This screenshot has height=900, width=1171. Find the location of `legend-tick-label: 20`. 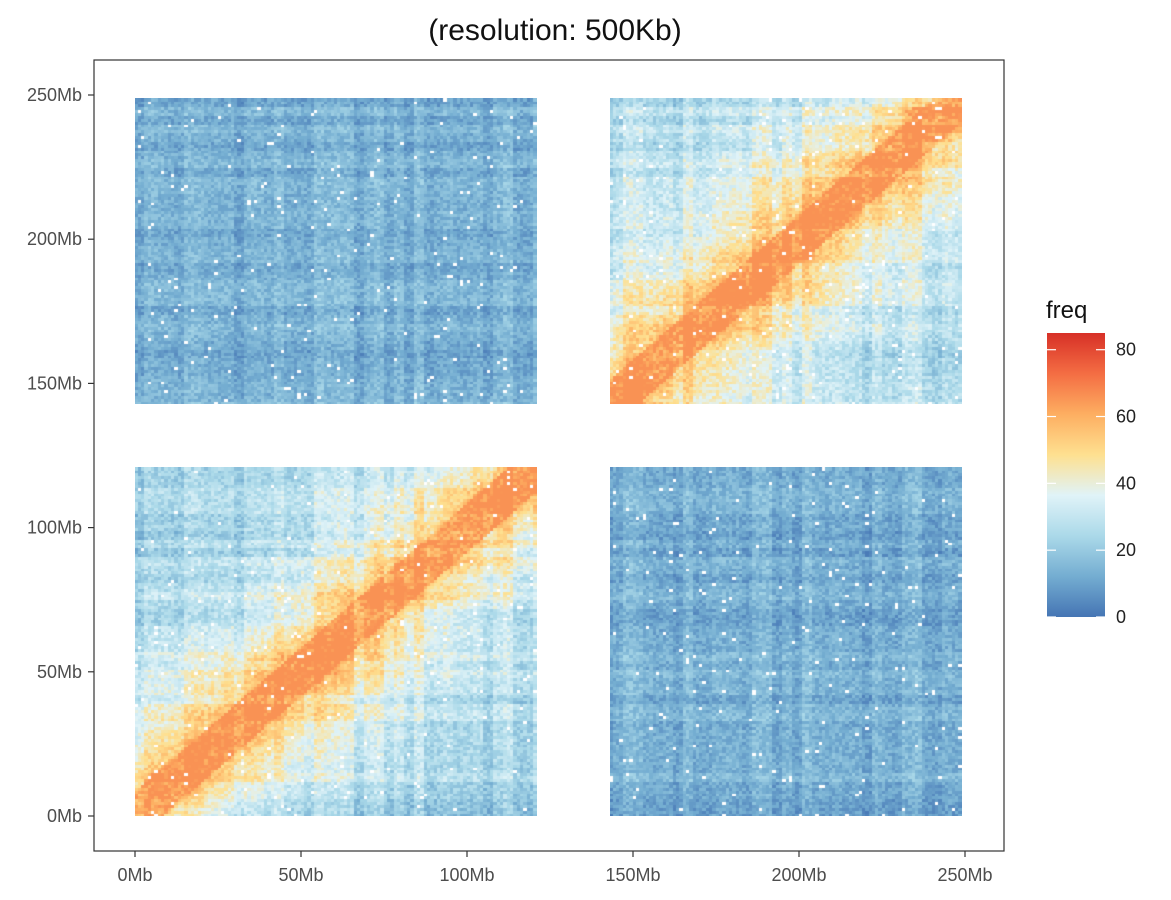

legend-tick-label: 20 is located at coordinates (1126, 550).